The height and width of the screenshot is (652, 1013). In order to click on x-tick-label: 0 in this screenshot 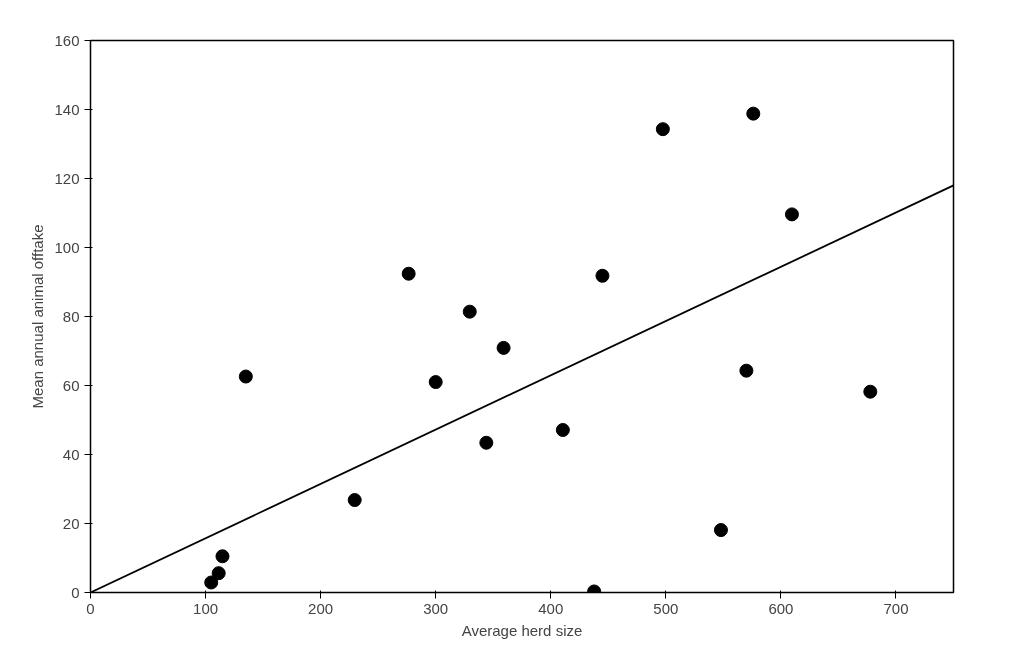, I will do `click(90, 608)`.